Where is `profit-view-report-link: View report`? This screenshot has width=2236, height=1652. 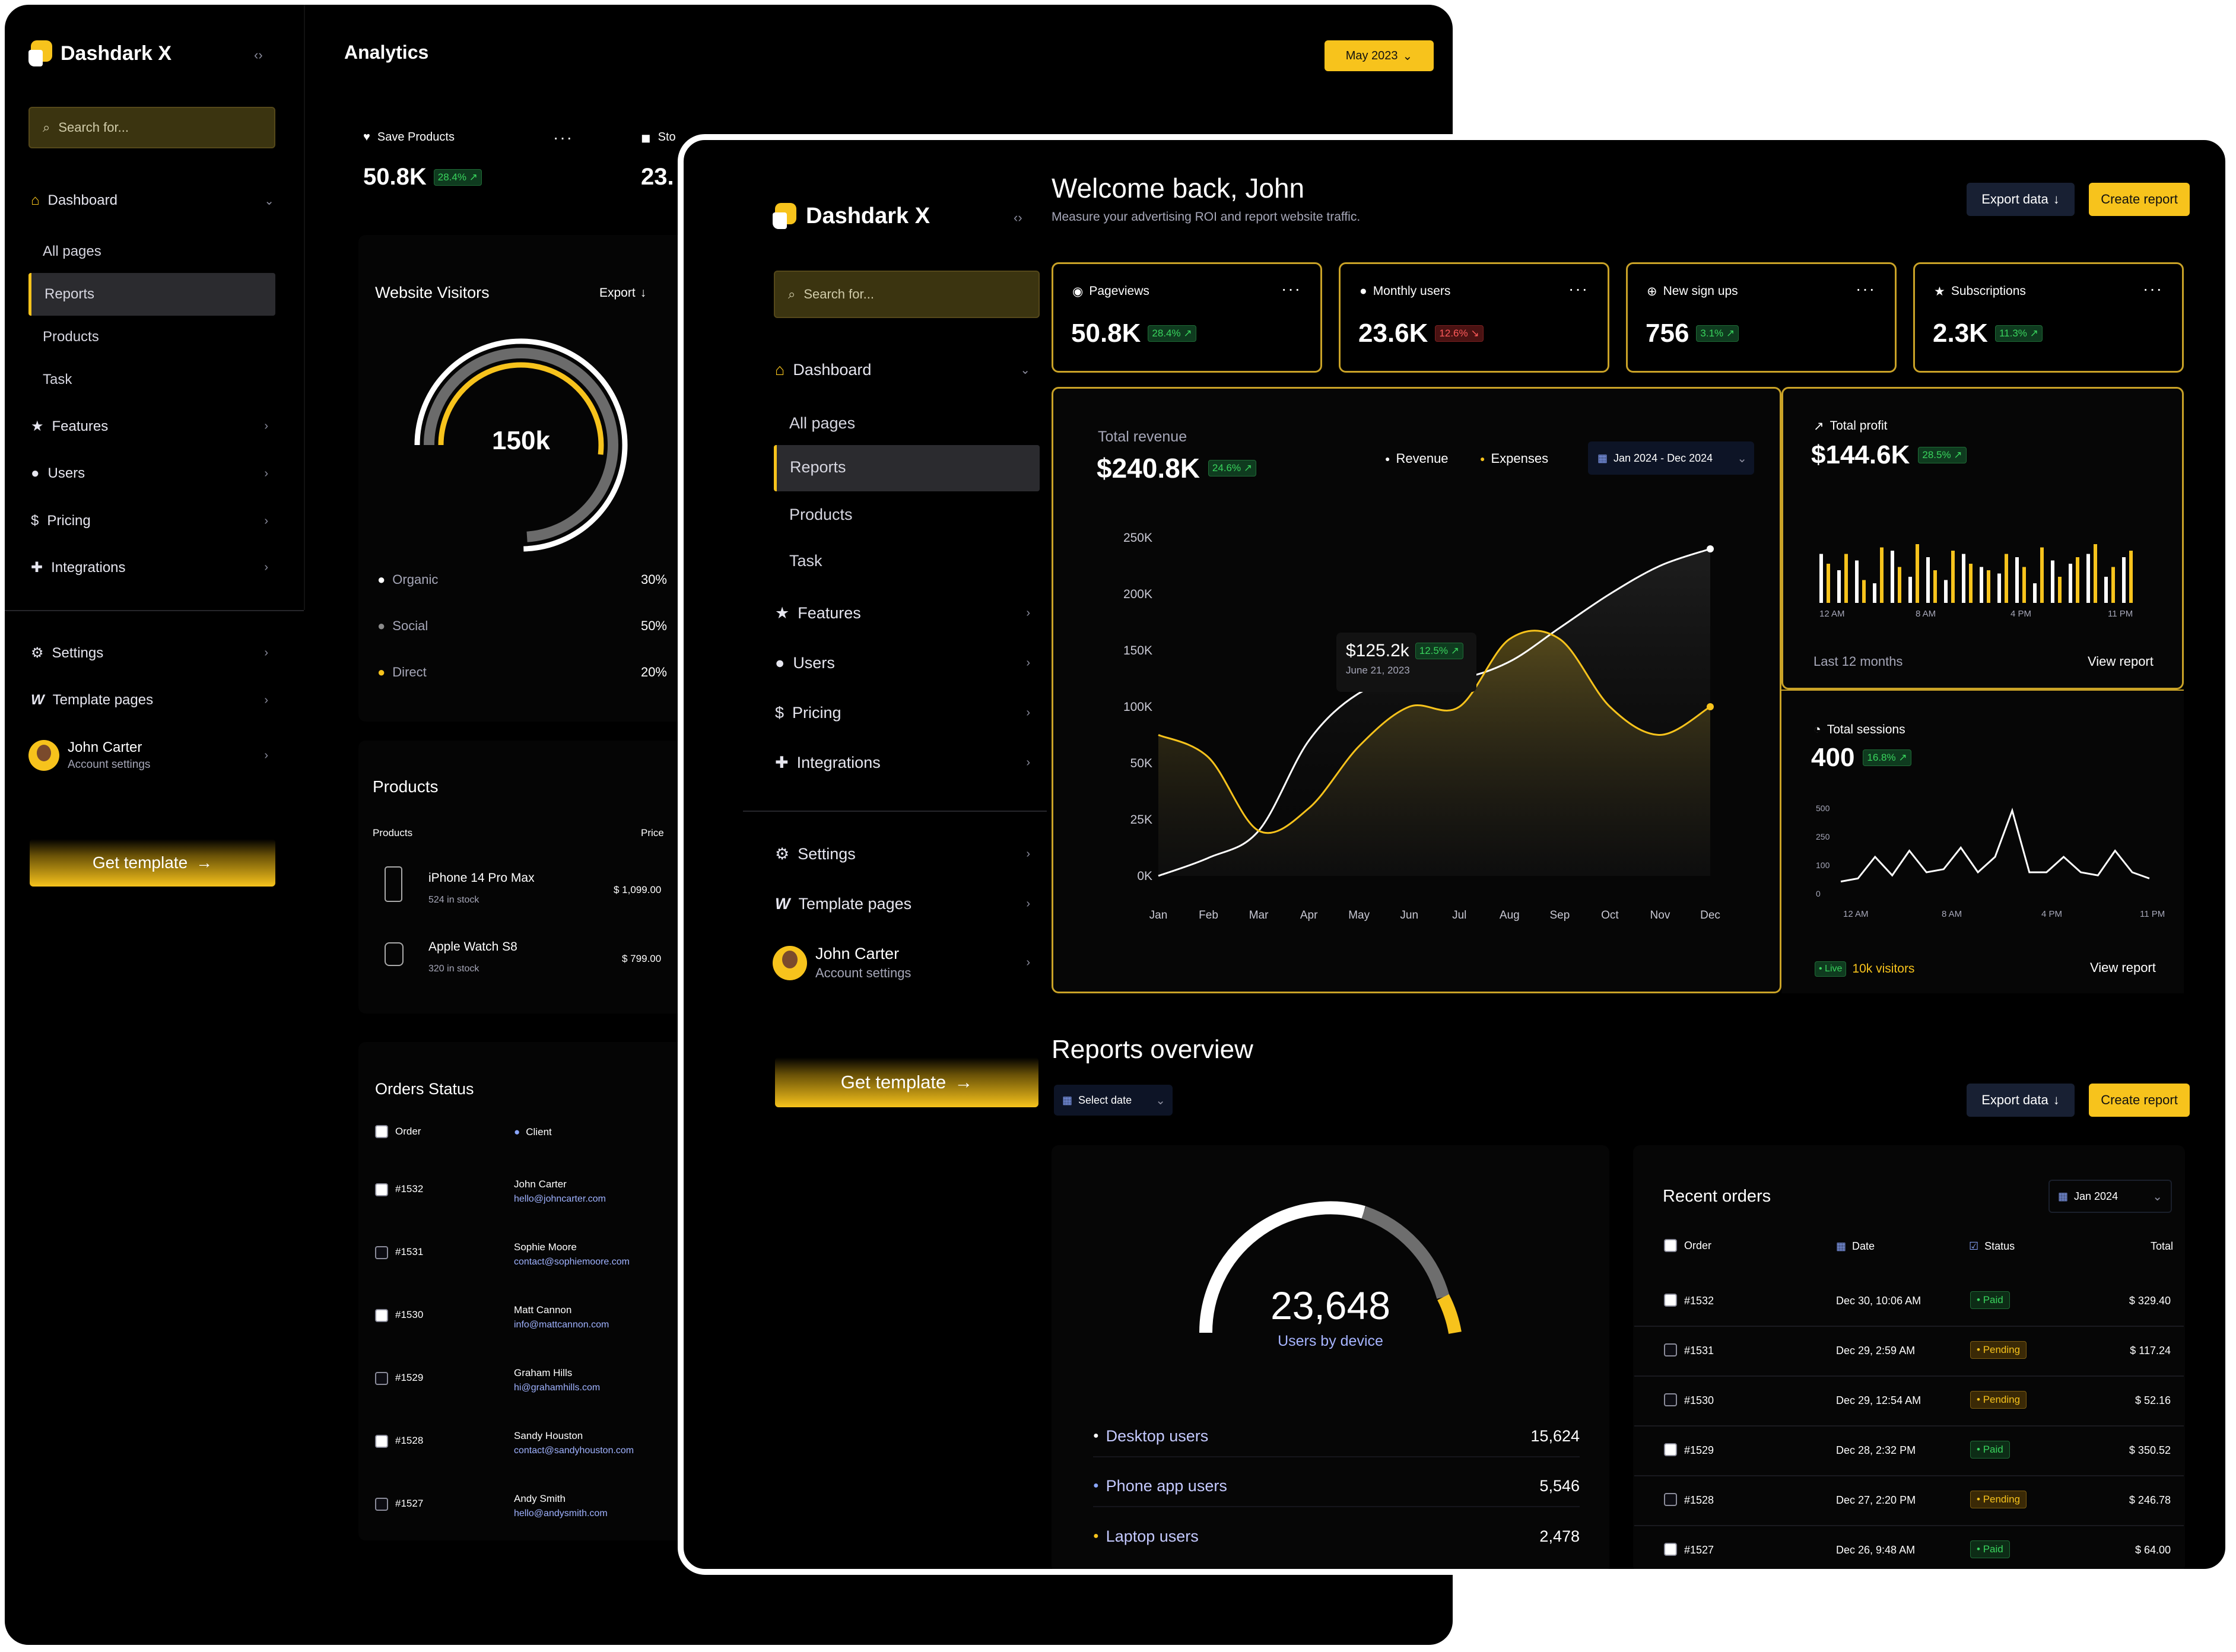 profit-view-report-link: View report is located at coordinates (2121, 661).